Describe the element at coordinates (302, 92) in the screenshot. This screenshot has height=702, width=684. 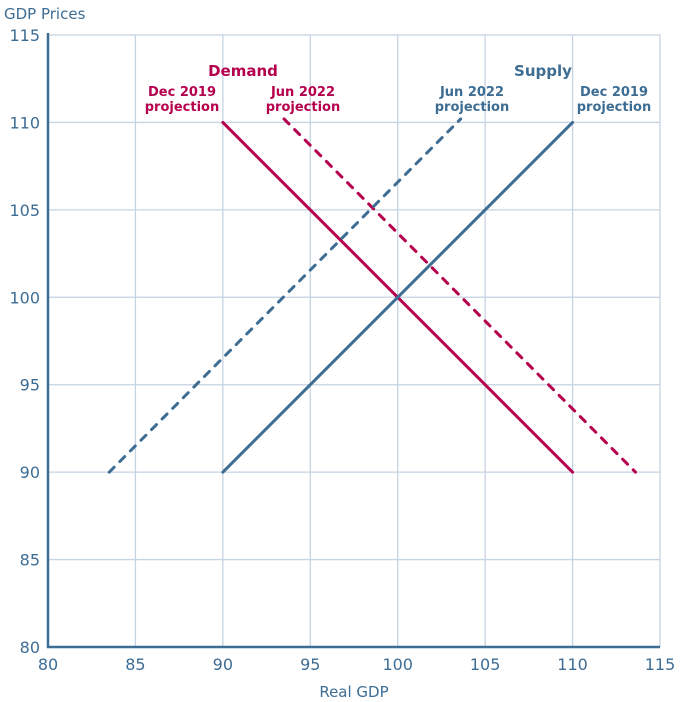
I see `demand-jun2022-label-line1: Jun 2022` at that location.